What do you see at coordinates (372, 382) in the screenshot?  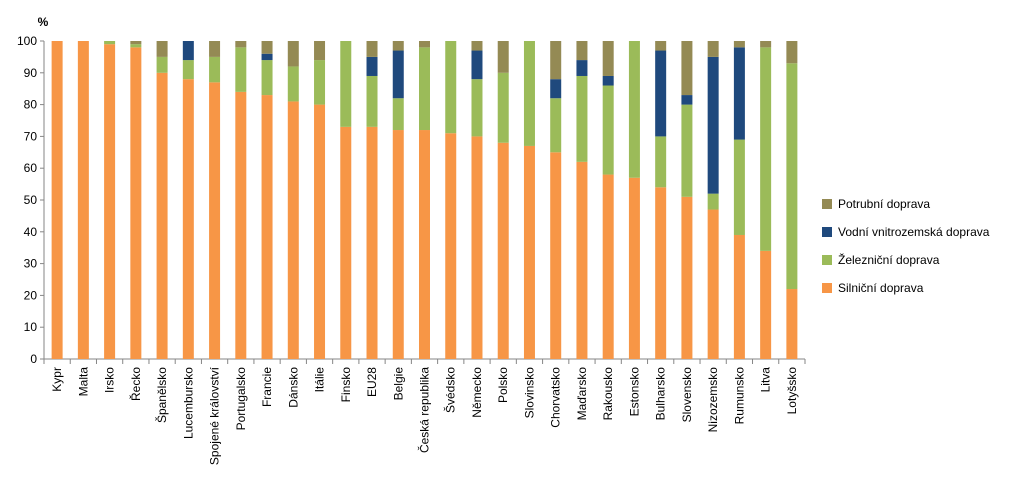 I see `x-tick-label: EU28` at bounding box center [372, 382].